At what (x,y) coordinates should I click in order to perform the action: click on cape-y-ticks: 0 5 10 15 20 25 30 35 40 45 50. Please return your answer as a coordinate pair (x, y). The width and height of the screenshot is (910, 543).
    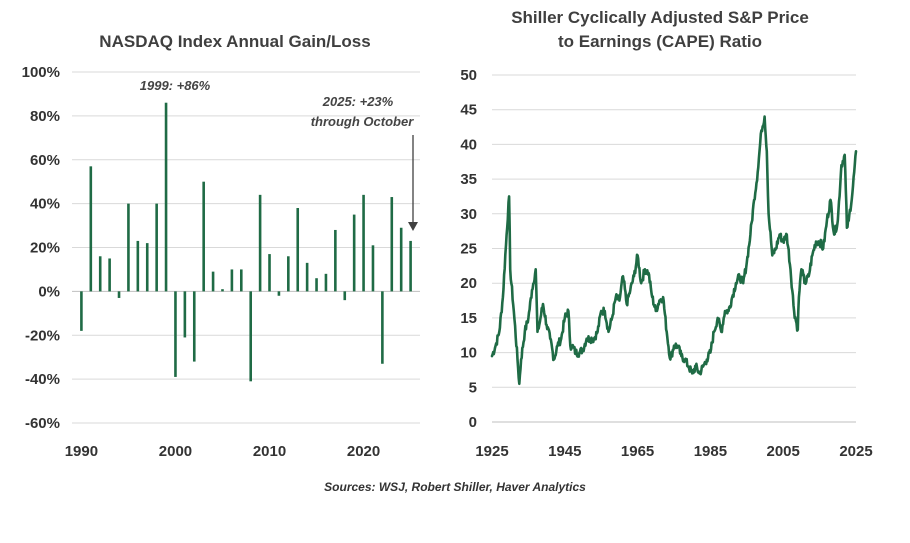
    Looking at the image, I should click on (468, 249).